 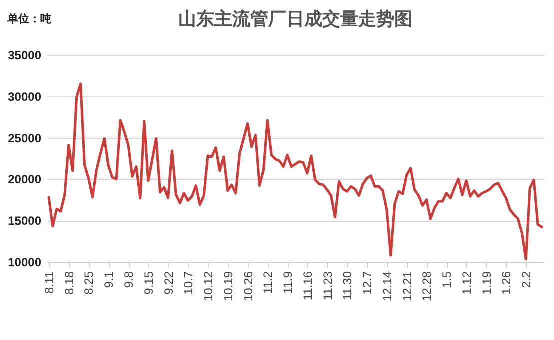 What do you see at coordinates (49, 282) in the screenshot?
I see `x-tick-label: 8.11` at bounding box center [49, 282].